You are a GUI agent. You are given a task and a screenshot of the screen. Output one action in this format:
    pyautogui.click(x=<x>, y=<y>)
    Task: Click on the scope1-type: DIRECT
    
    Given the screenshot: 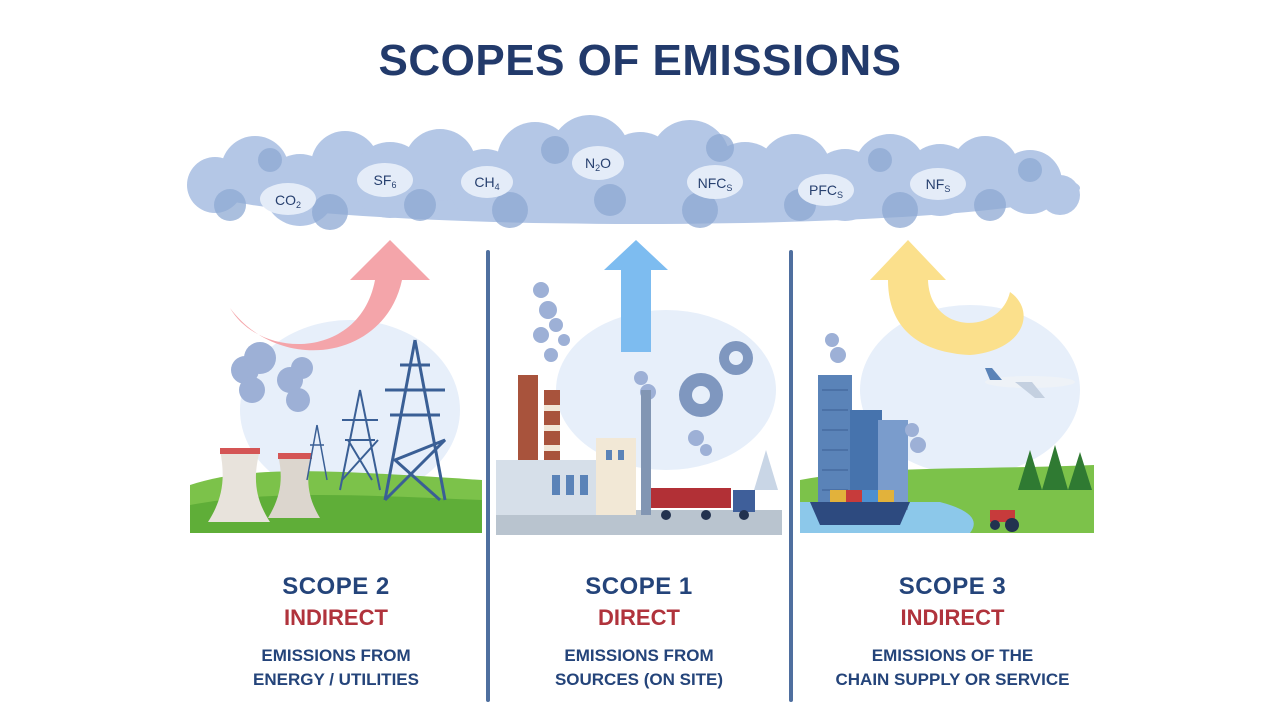 What is the action you would take?
    pyautogui.click(x=639, y=617)
    